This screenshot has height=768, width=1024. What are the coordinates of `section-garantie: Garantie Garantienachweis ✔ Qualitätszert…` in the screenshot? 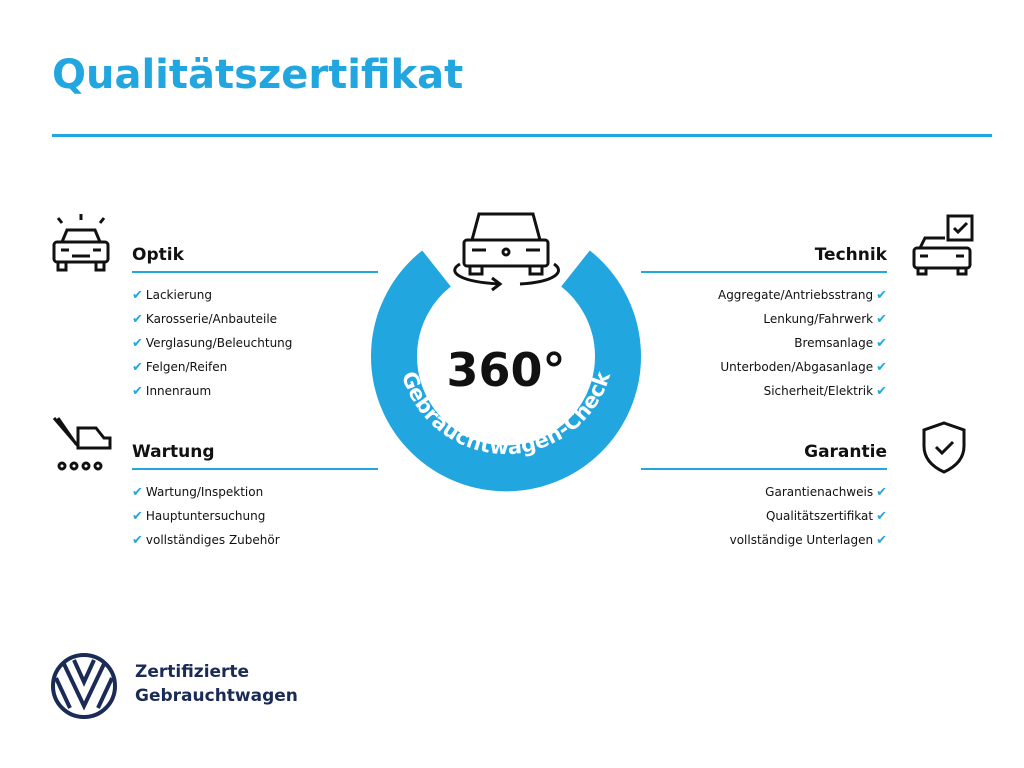 It's located at (764, 497).